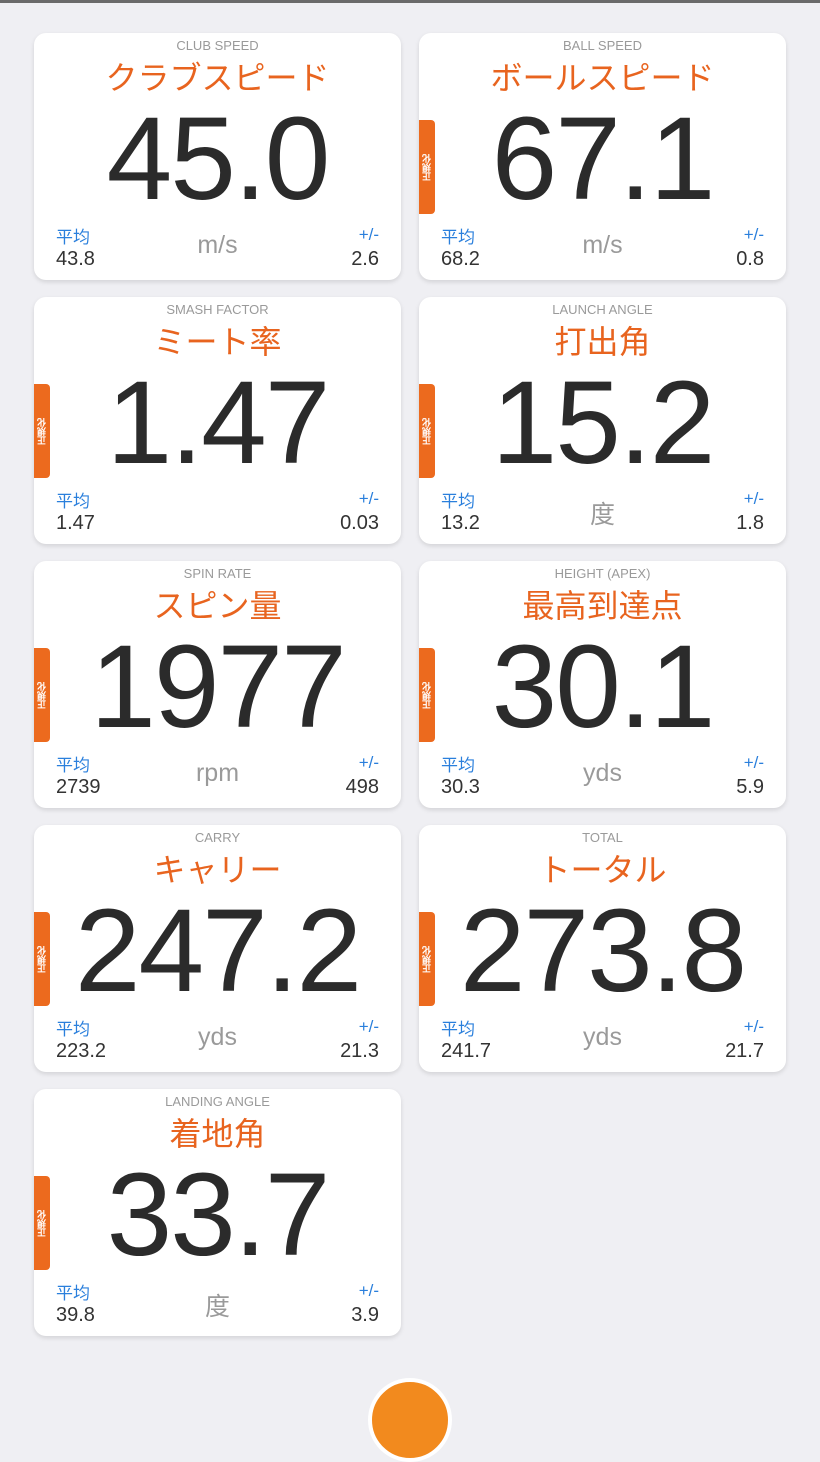 This screenshot has height=1462, width=820. I want to click on metric-card-carry: CARRY キャリー 247.2 正規化平均 223.2 yds +/- 21.3, so click(217, 948).